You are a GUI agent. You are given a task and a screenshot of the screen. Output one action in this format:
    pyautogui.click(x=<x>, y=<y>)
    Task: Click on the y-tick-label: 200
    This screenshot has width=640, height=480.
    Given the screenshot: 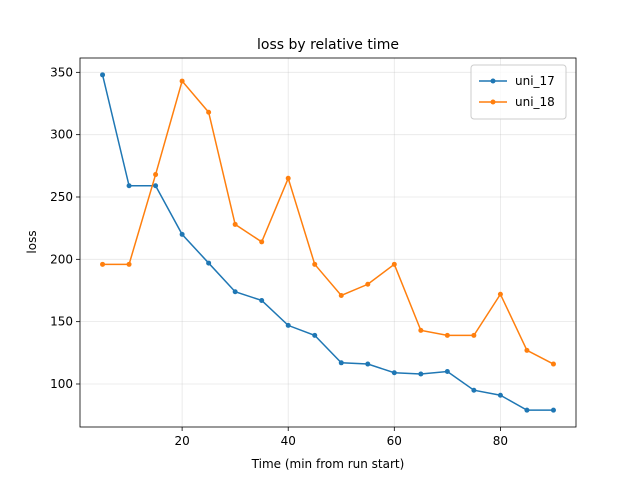 What is the action you would take?
    pyautogui.click(x=61, y=259)
    